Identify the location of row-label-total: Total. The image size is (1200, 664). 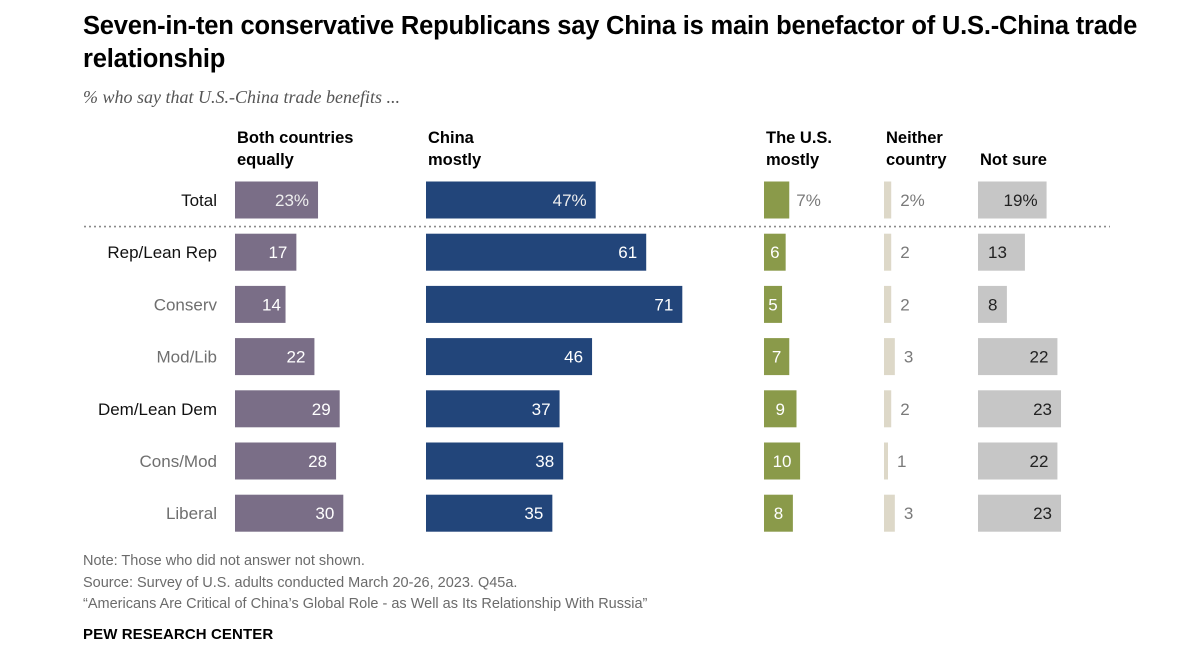
(199, 200).